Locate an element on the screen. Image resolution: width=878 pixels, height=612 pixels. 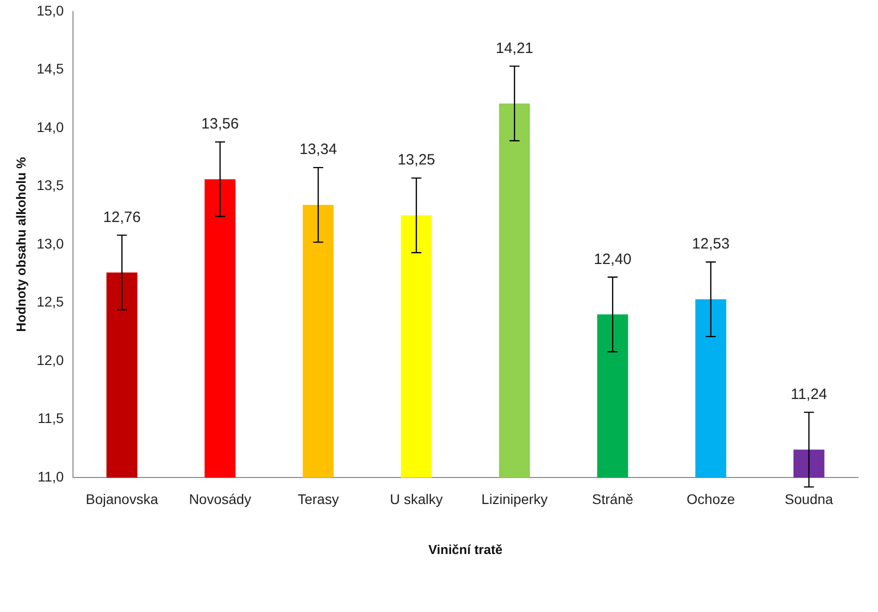
data-label: 13,25 is located at coordinates (417, 160).